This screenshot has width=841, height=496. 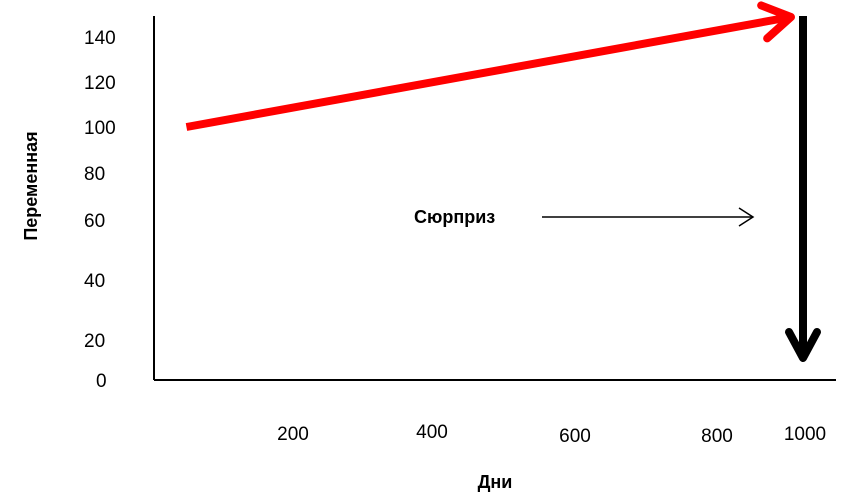 I want to click on drop-arrow-head, so click(x=803, y=345).